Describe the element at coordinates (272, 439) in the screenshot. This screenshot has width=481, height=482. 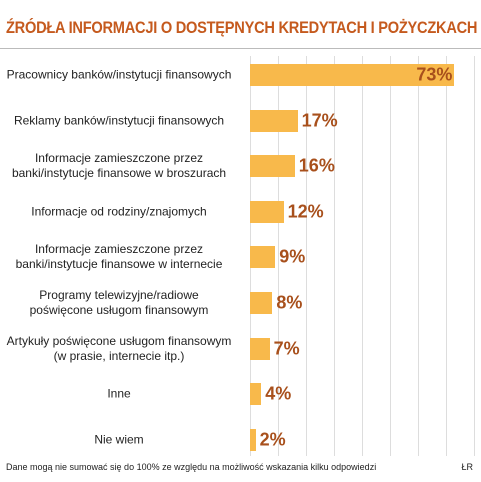
I see `value-label: 2%` at that location.